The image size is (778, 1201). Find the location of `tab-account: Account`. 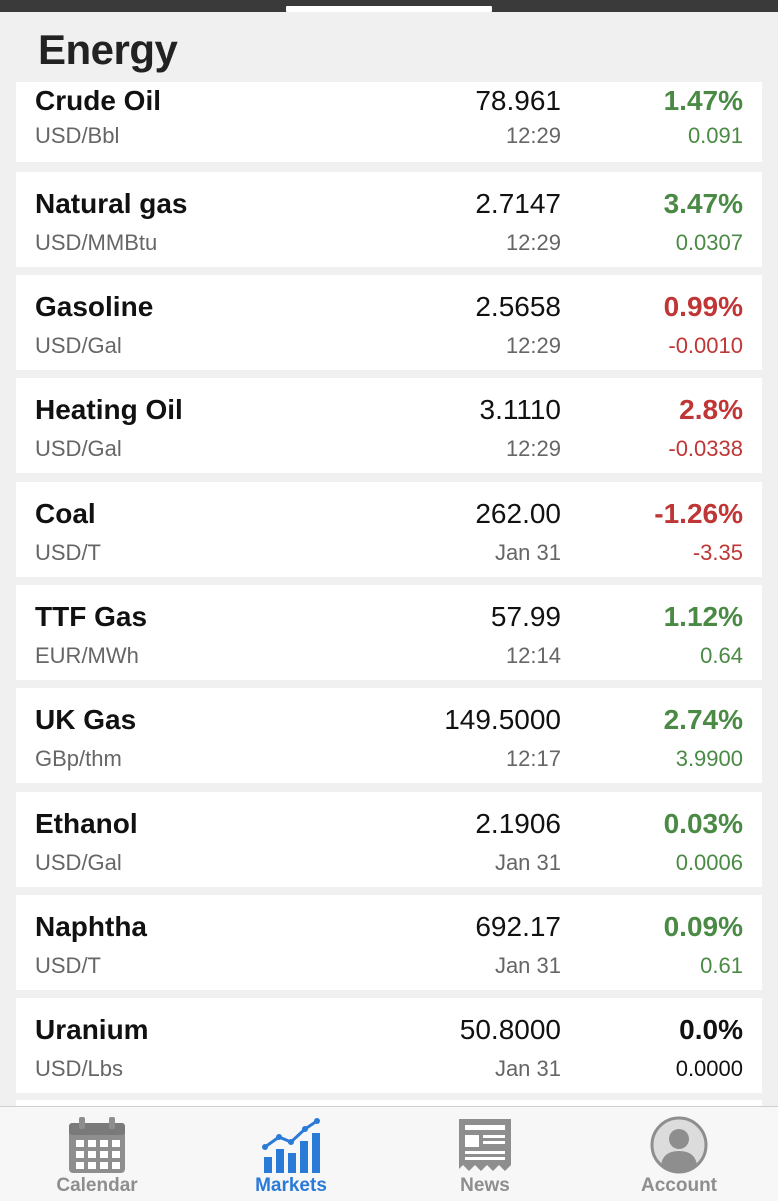

tab-account: Account is located at coordinates (679, 1154).